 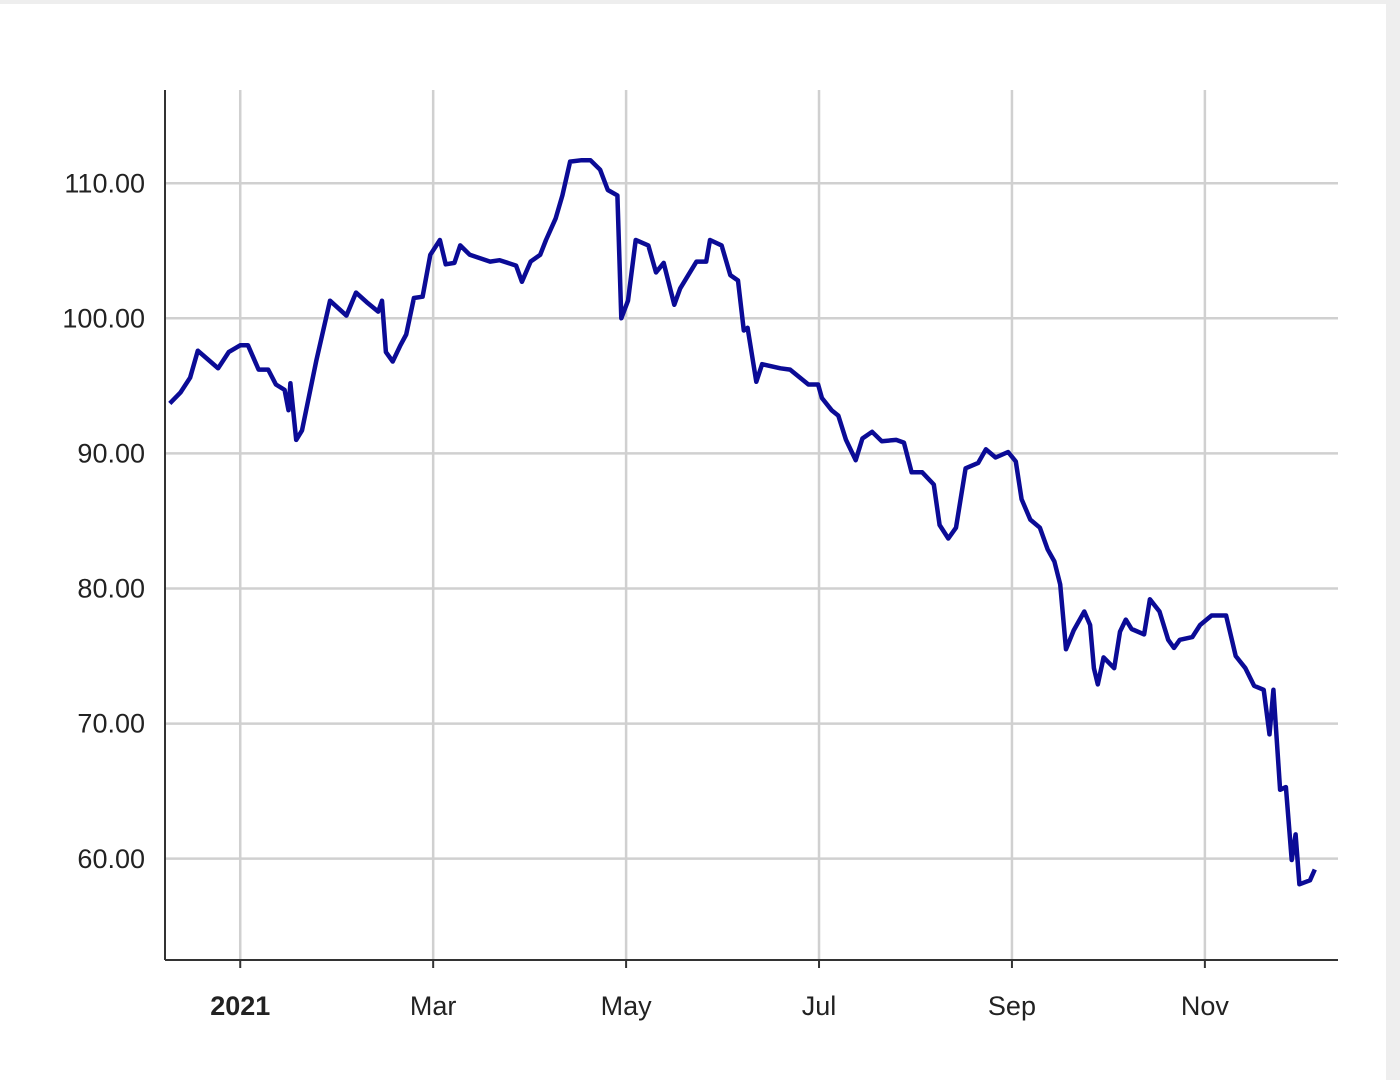 What do you see at coordinates (111, 454) in the screenshot?
I see `y-tick-label: 90.00` at bounding box center [111, 454].